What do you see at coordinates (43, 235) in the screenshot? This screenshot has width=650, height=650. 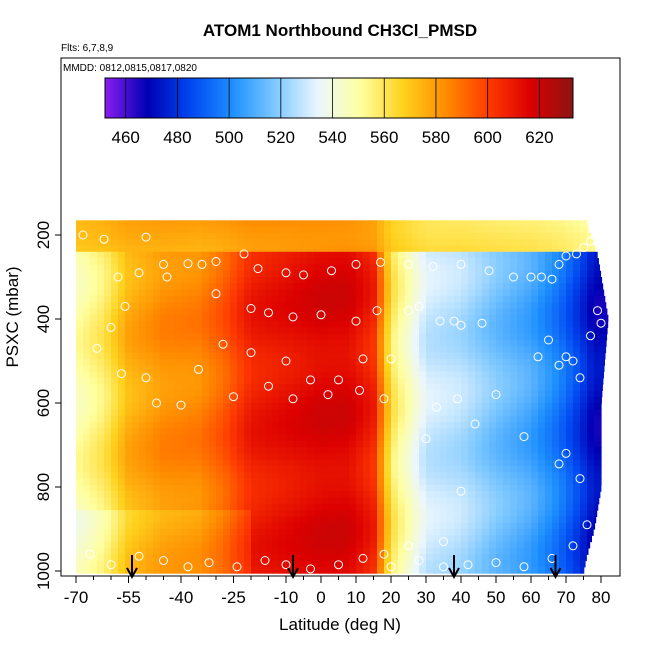 I see `y-tick-label: 200` at bounding box center [43, 235].